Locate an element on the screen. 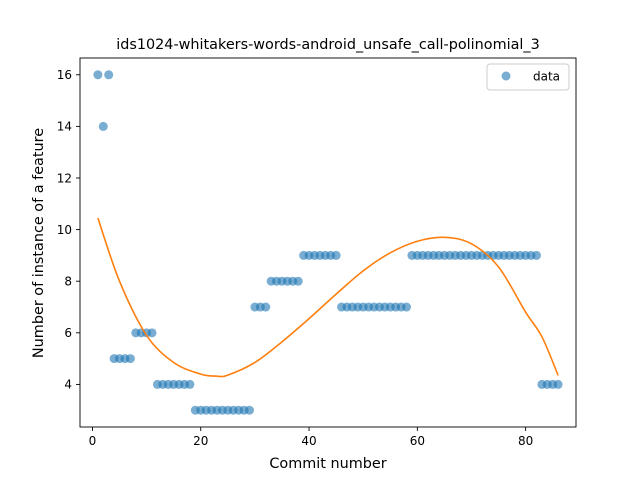 This screenshot has height=480, width=640. y-tick-label: 10 is located at coordinates (64, 230).